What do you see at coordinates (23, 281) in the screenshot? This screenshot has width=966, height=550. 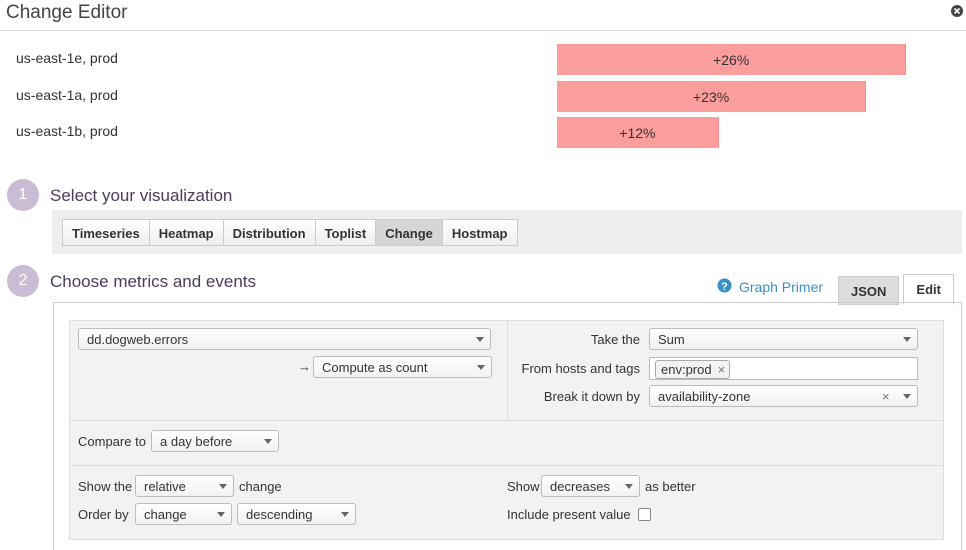 I see `step-number: 2` at bounding box center [23, 281].